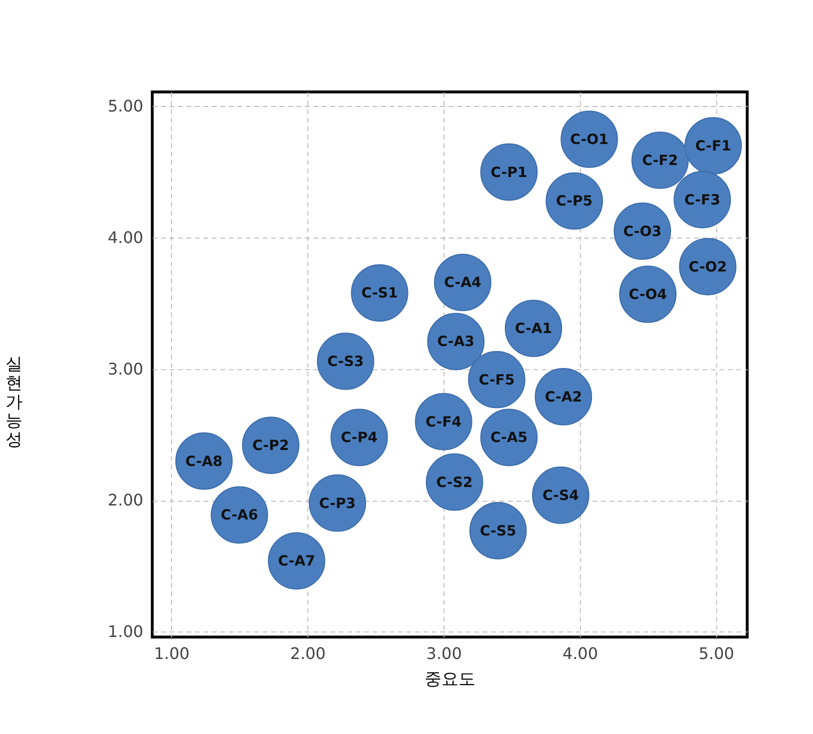  I want to click on x-axis-title: 중요도, so click(450, 678).